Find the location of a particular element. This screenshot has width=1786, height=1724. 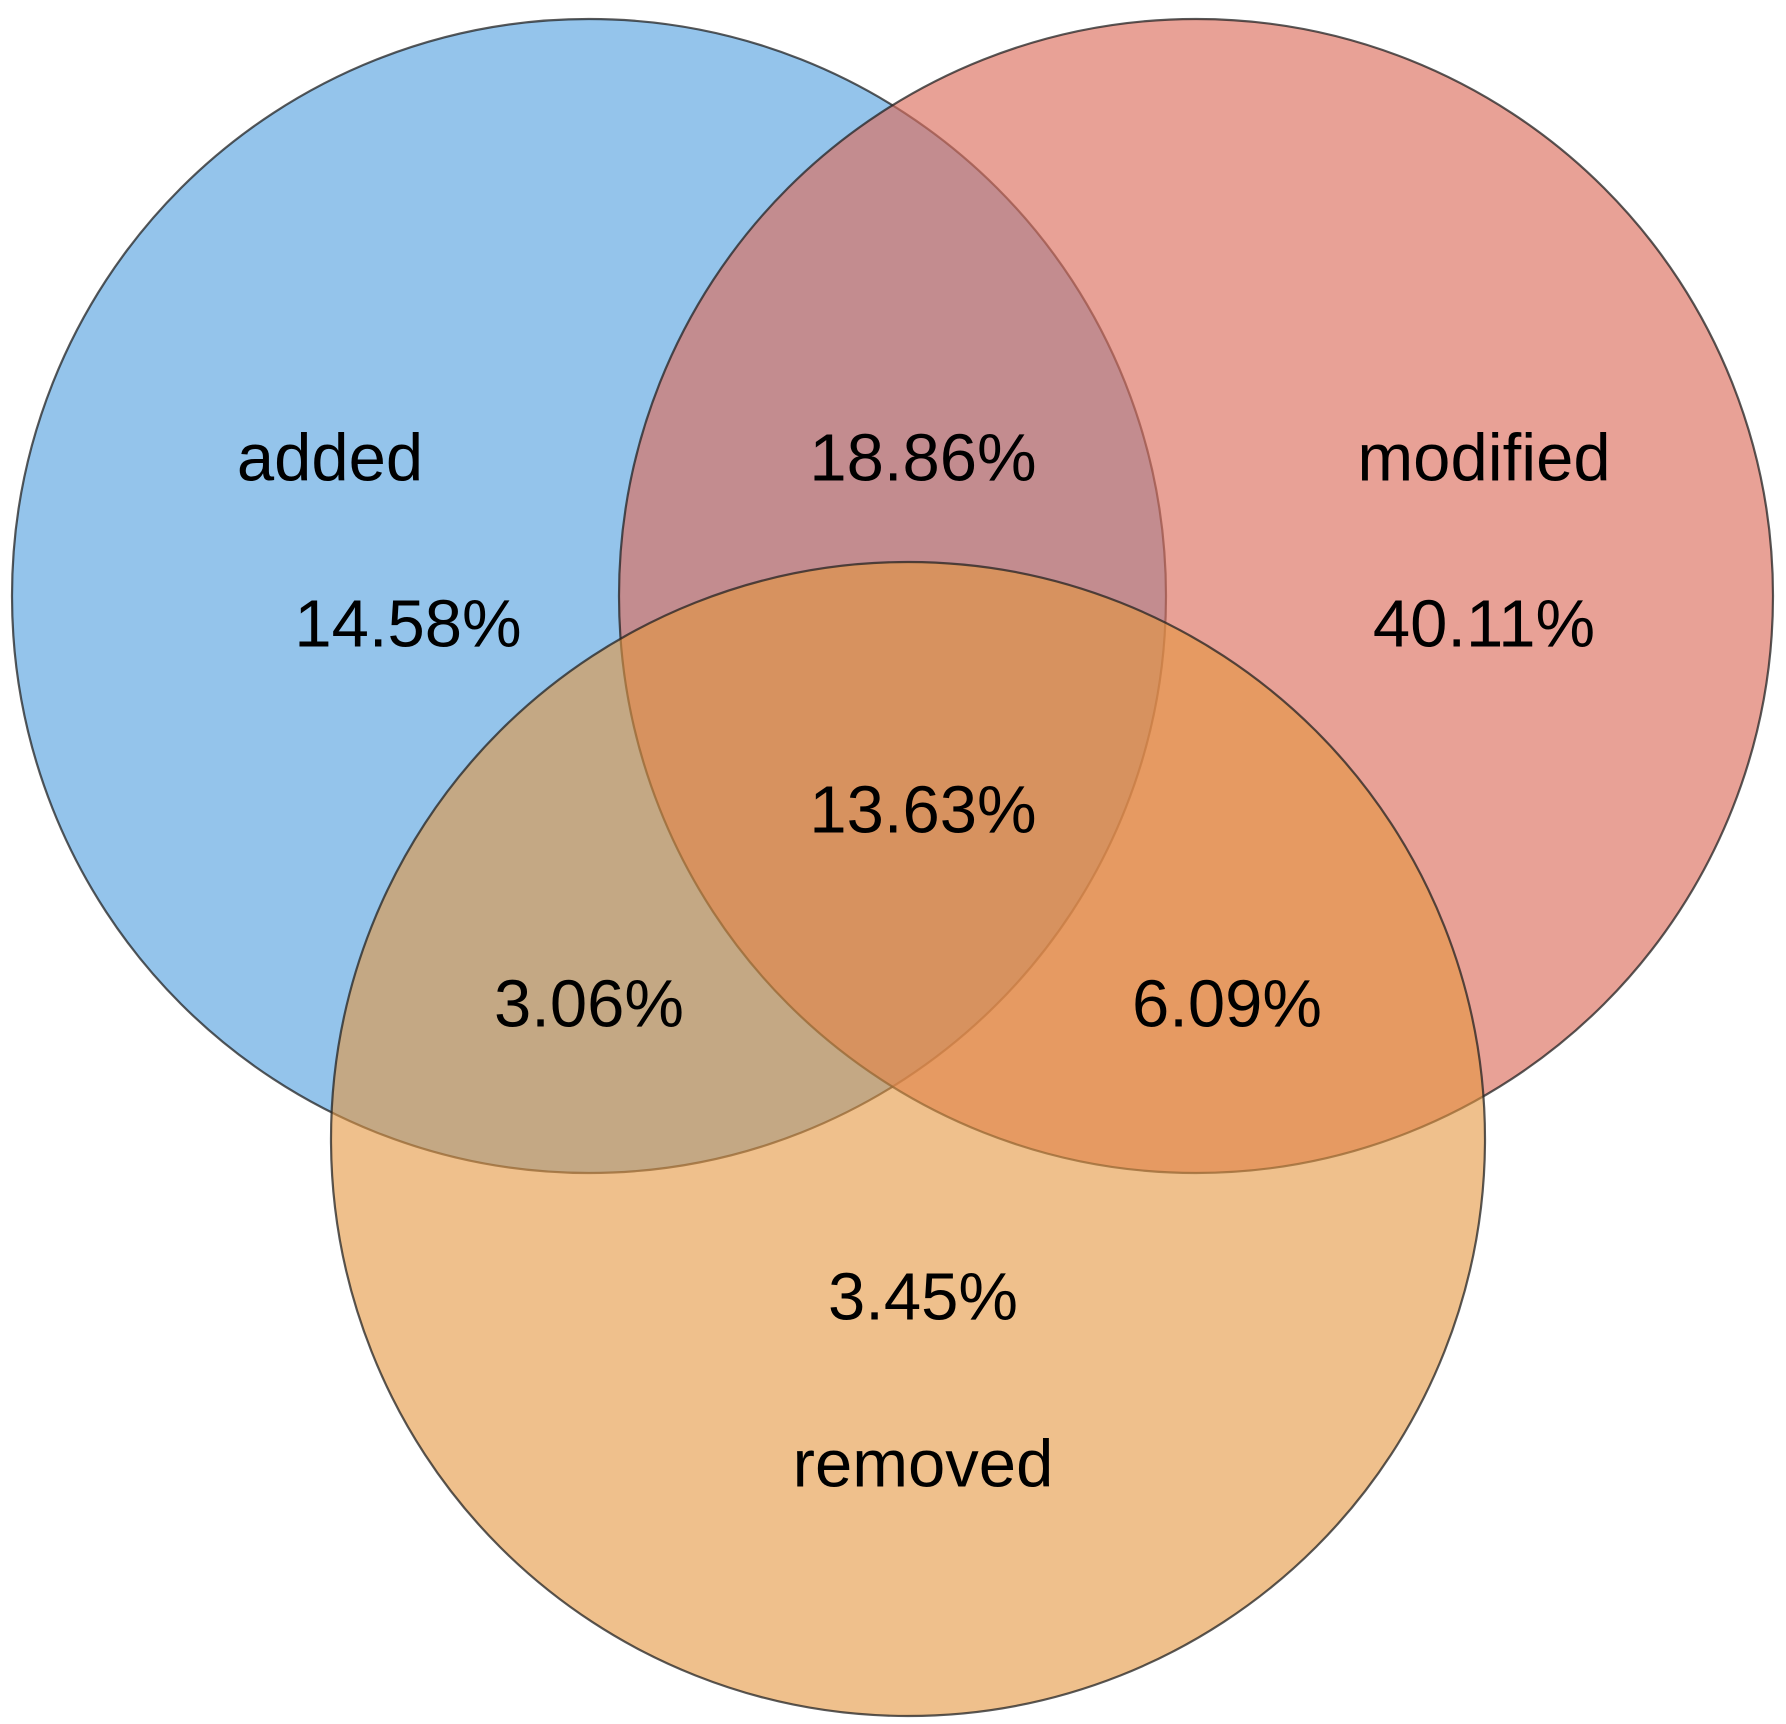

region-label-modified-only: 40.11% is located at coordinates (1484, 624).